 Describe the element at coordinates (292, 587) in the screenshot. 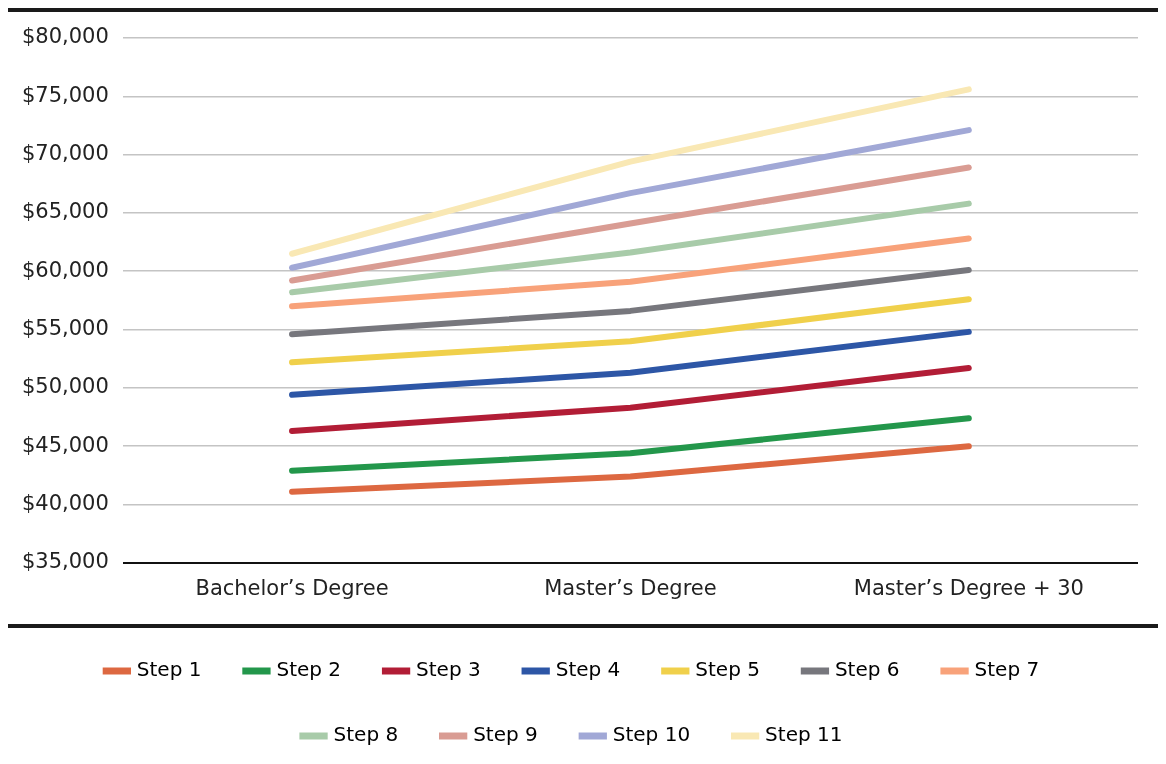

I see `x-tick-label: Bachelor’s Degree` at that location.